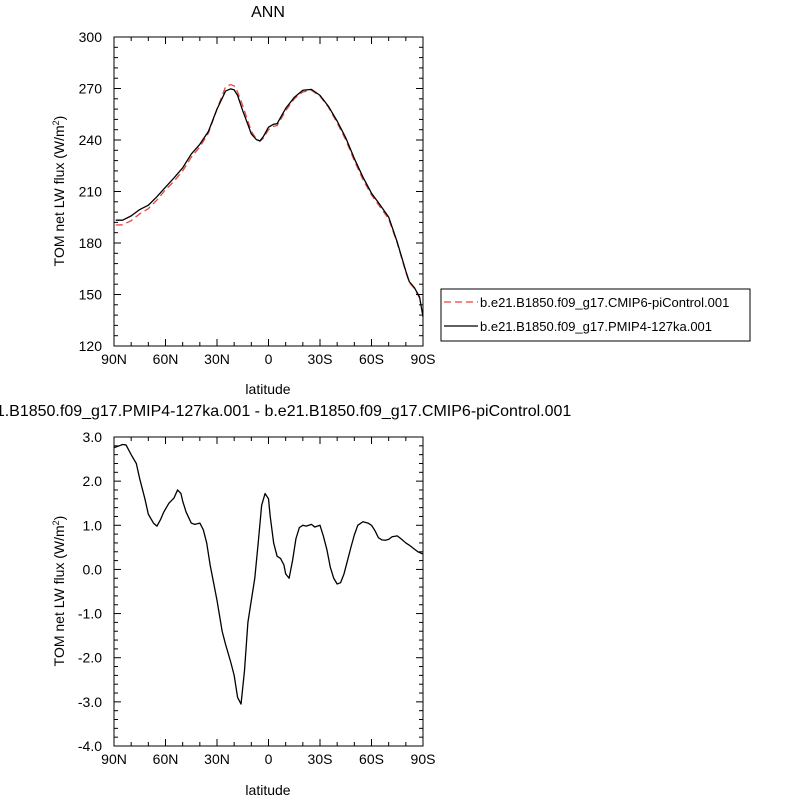  I want to click on bottom-y-axis-label: TOM net LW flux (W/m2), so click(59, 591).